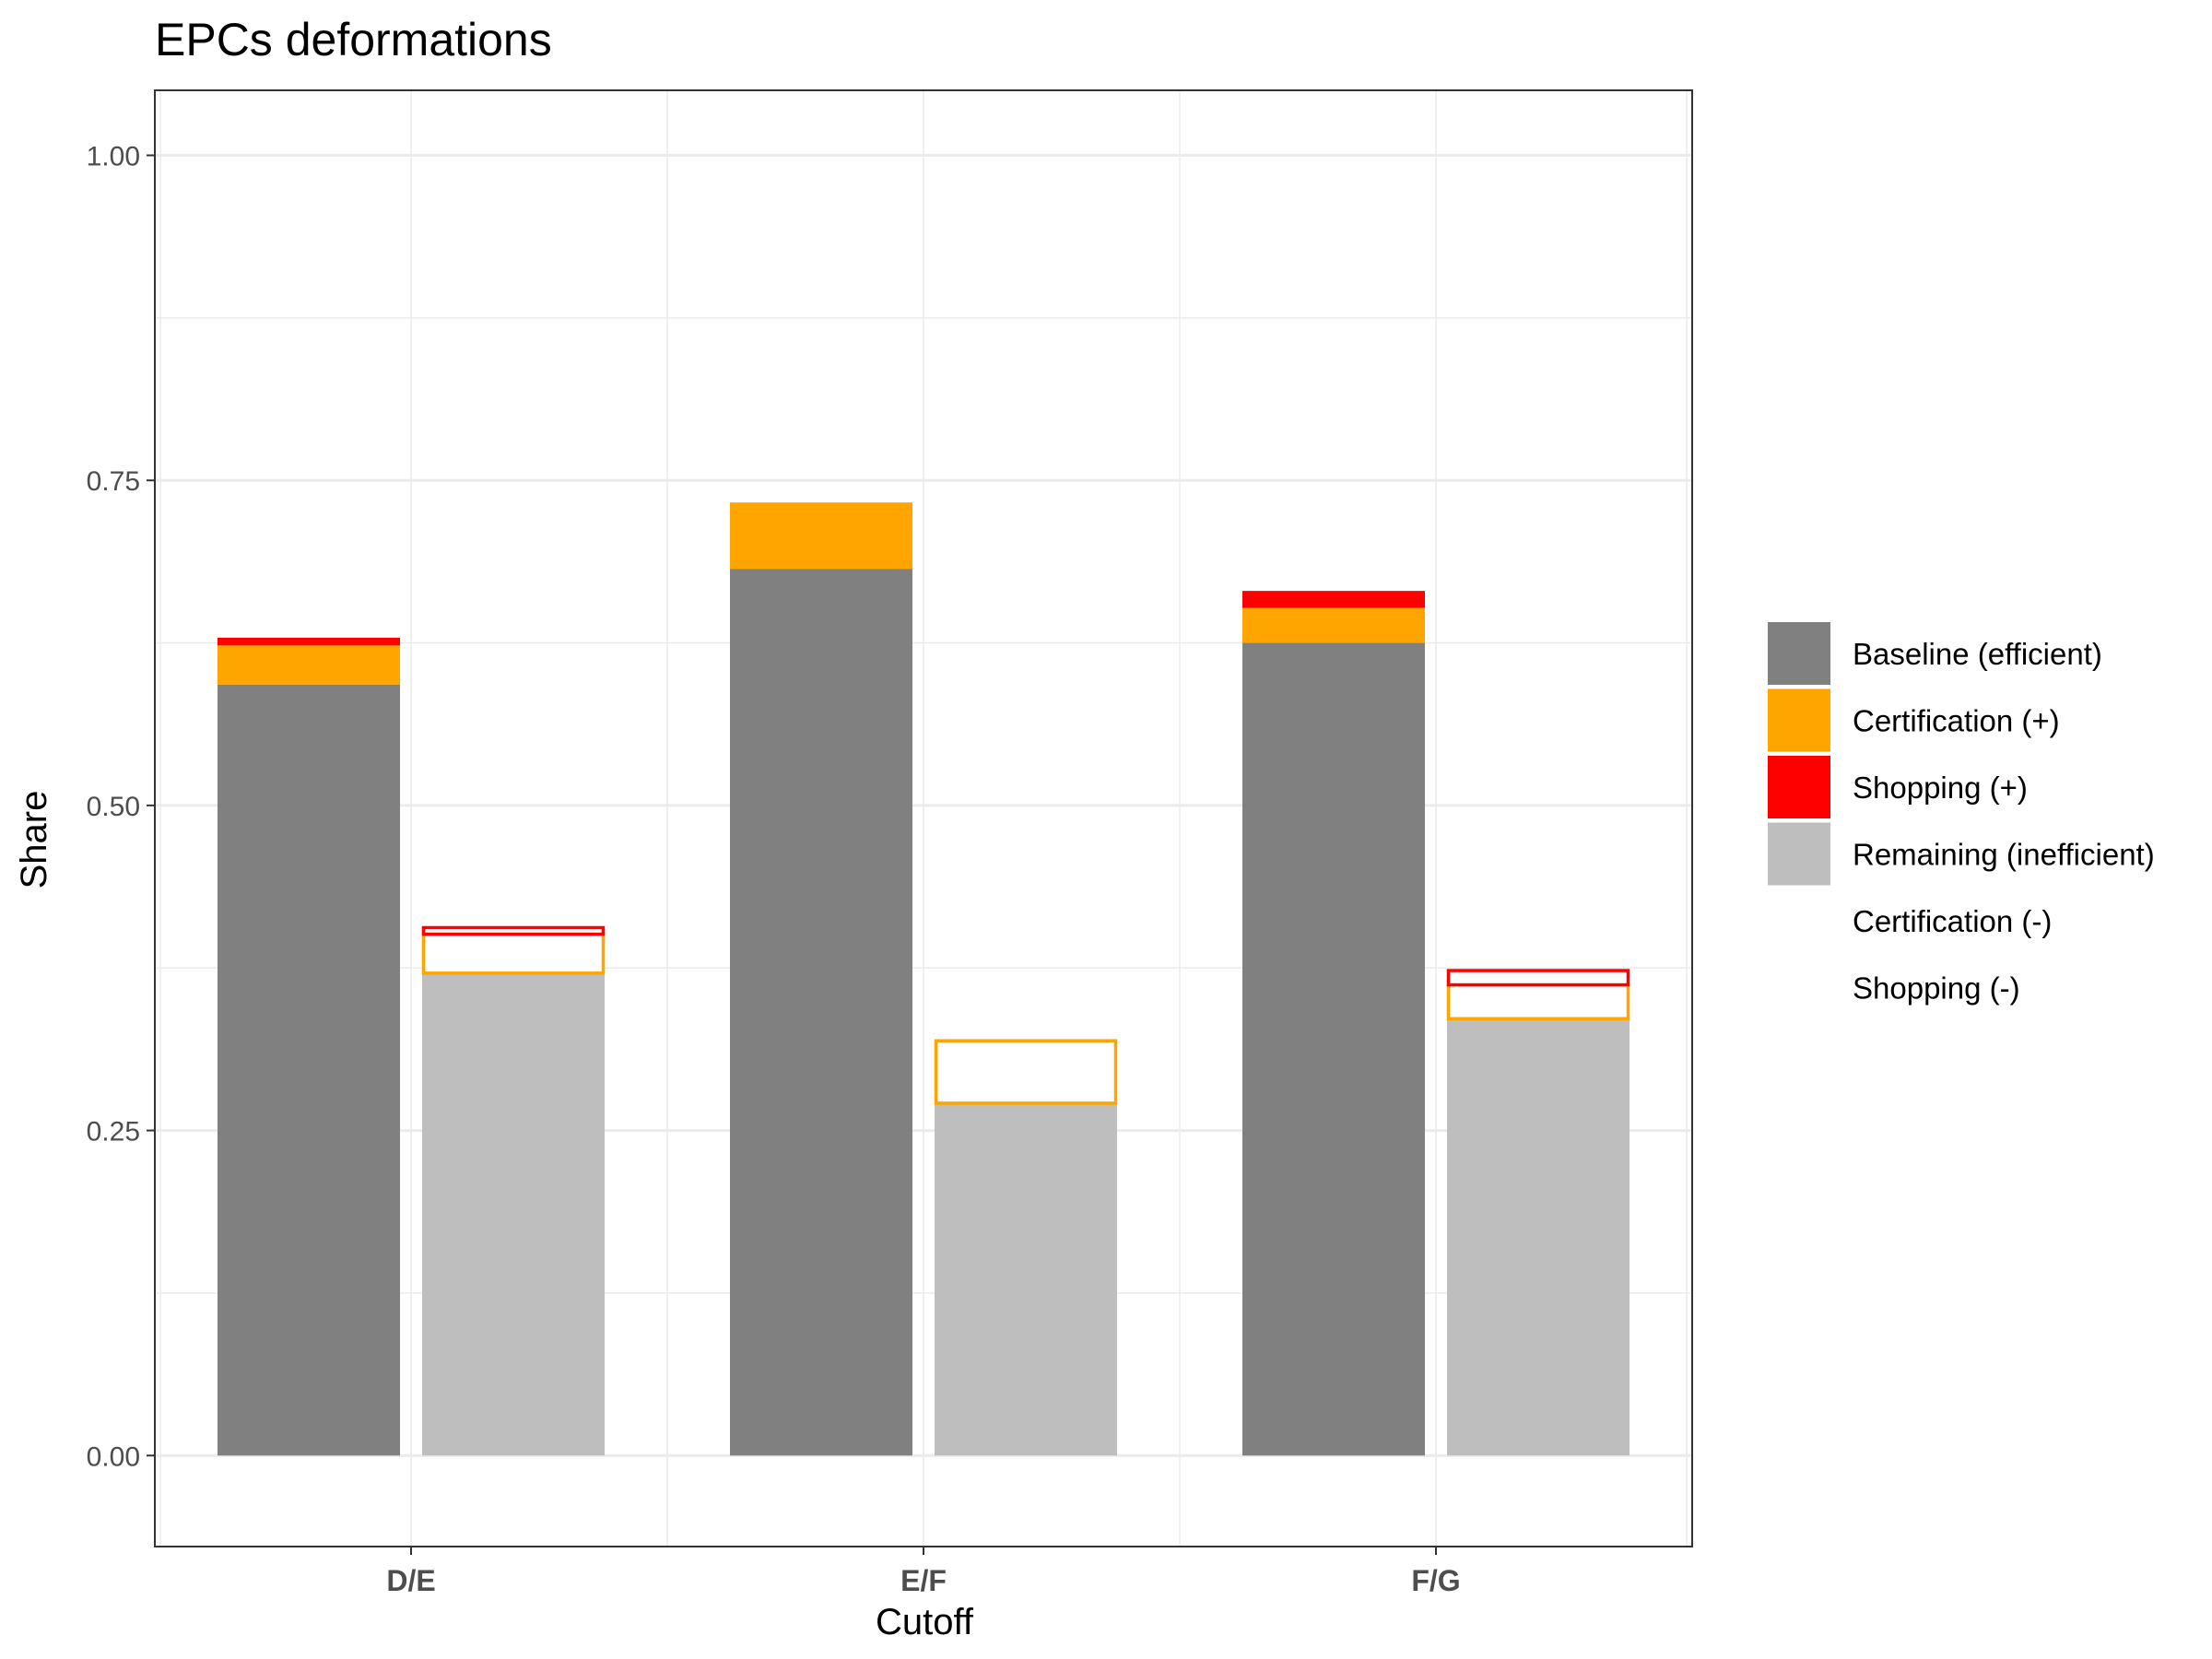 This screenshot has width=2212, height=1659. I want to click on y-tick-label: 0.50, so click(113, 807).